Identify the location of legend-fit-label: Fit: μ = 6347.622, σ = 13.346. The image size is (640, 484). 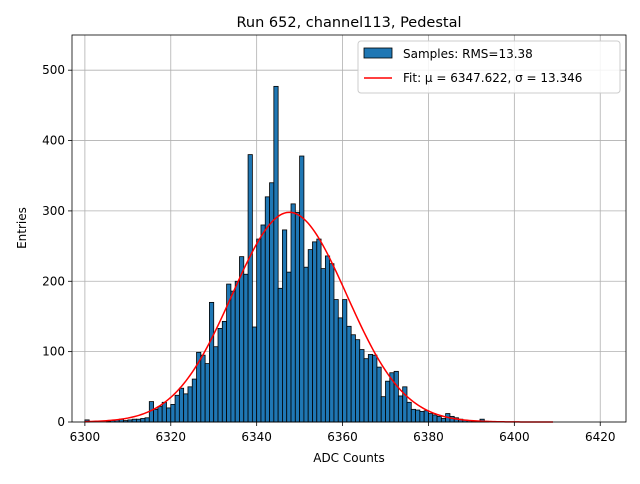
(492, 78).